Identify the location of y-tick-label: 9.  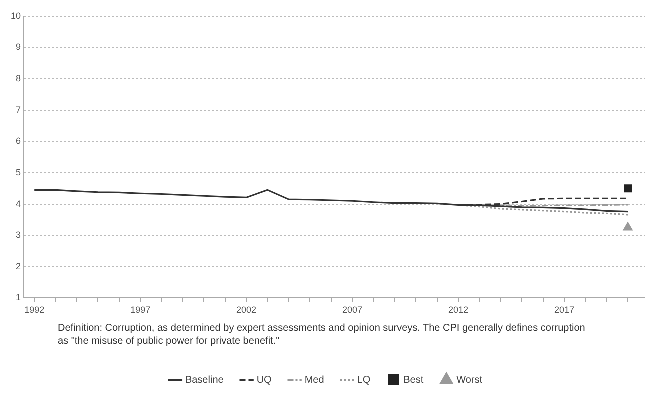
(19, 47).